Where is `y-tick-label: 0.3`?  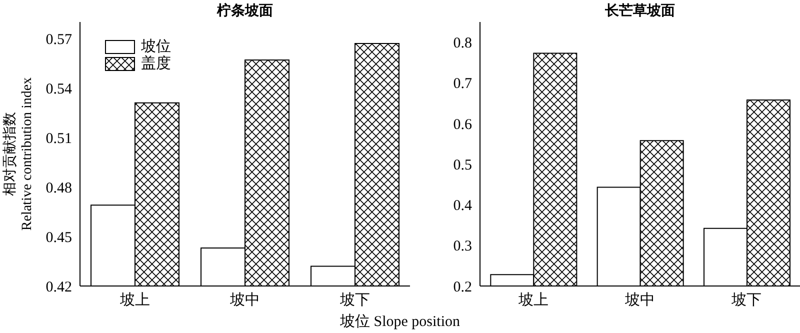 y-tick-label: 0.3 is located at coordinates (462, 246).